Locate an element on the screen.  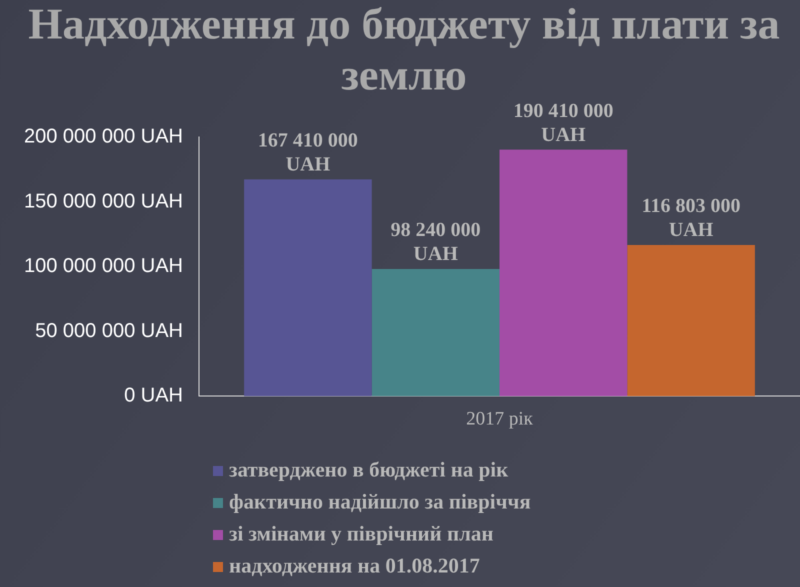
x-tick-label: 2017 рік is located at coordinates (500, 419).